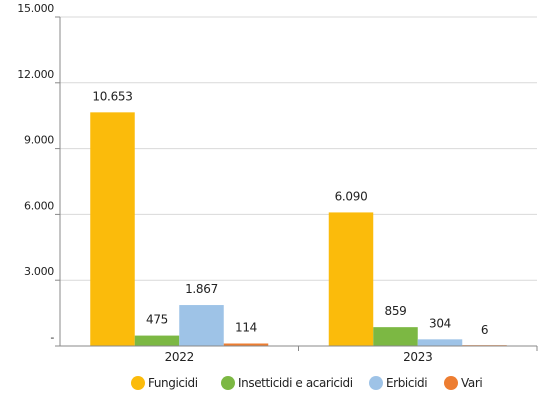 This screenshot has height=395, width=541. I want to click on x-category-label: 2022, so click(179, 357).